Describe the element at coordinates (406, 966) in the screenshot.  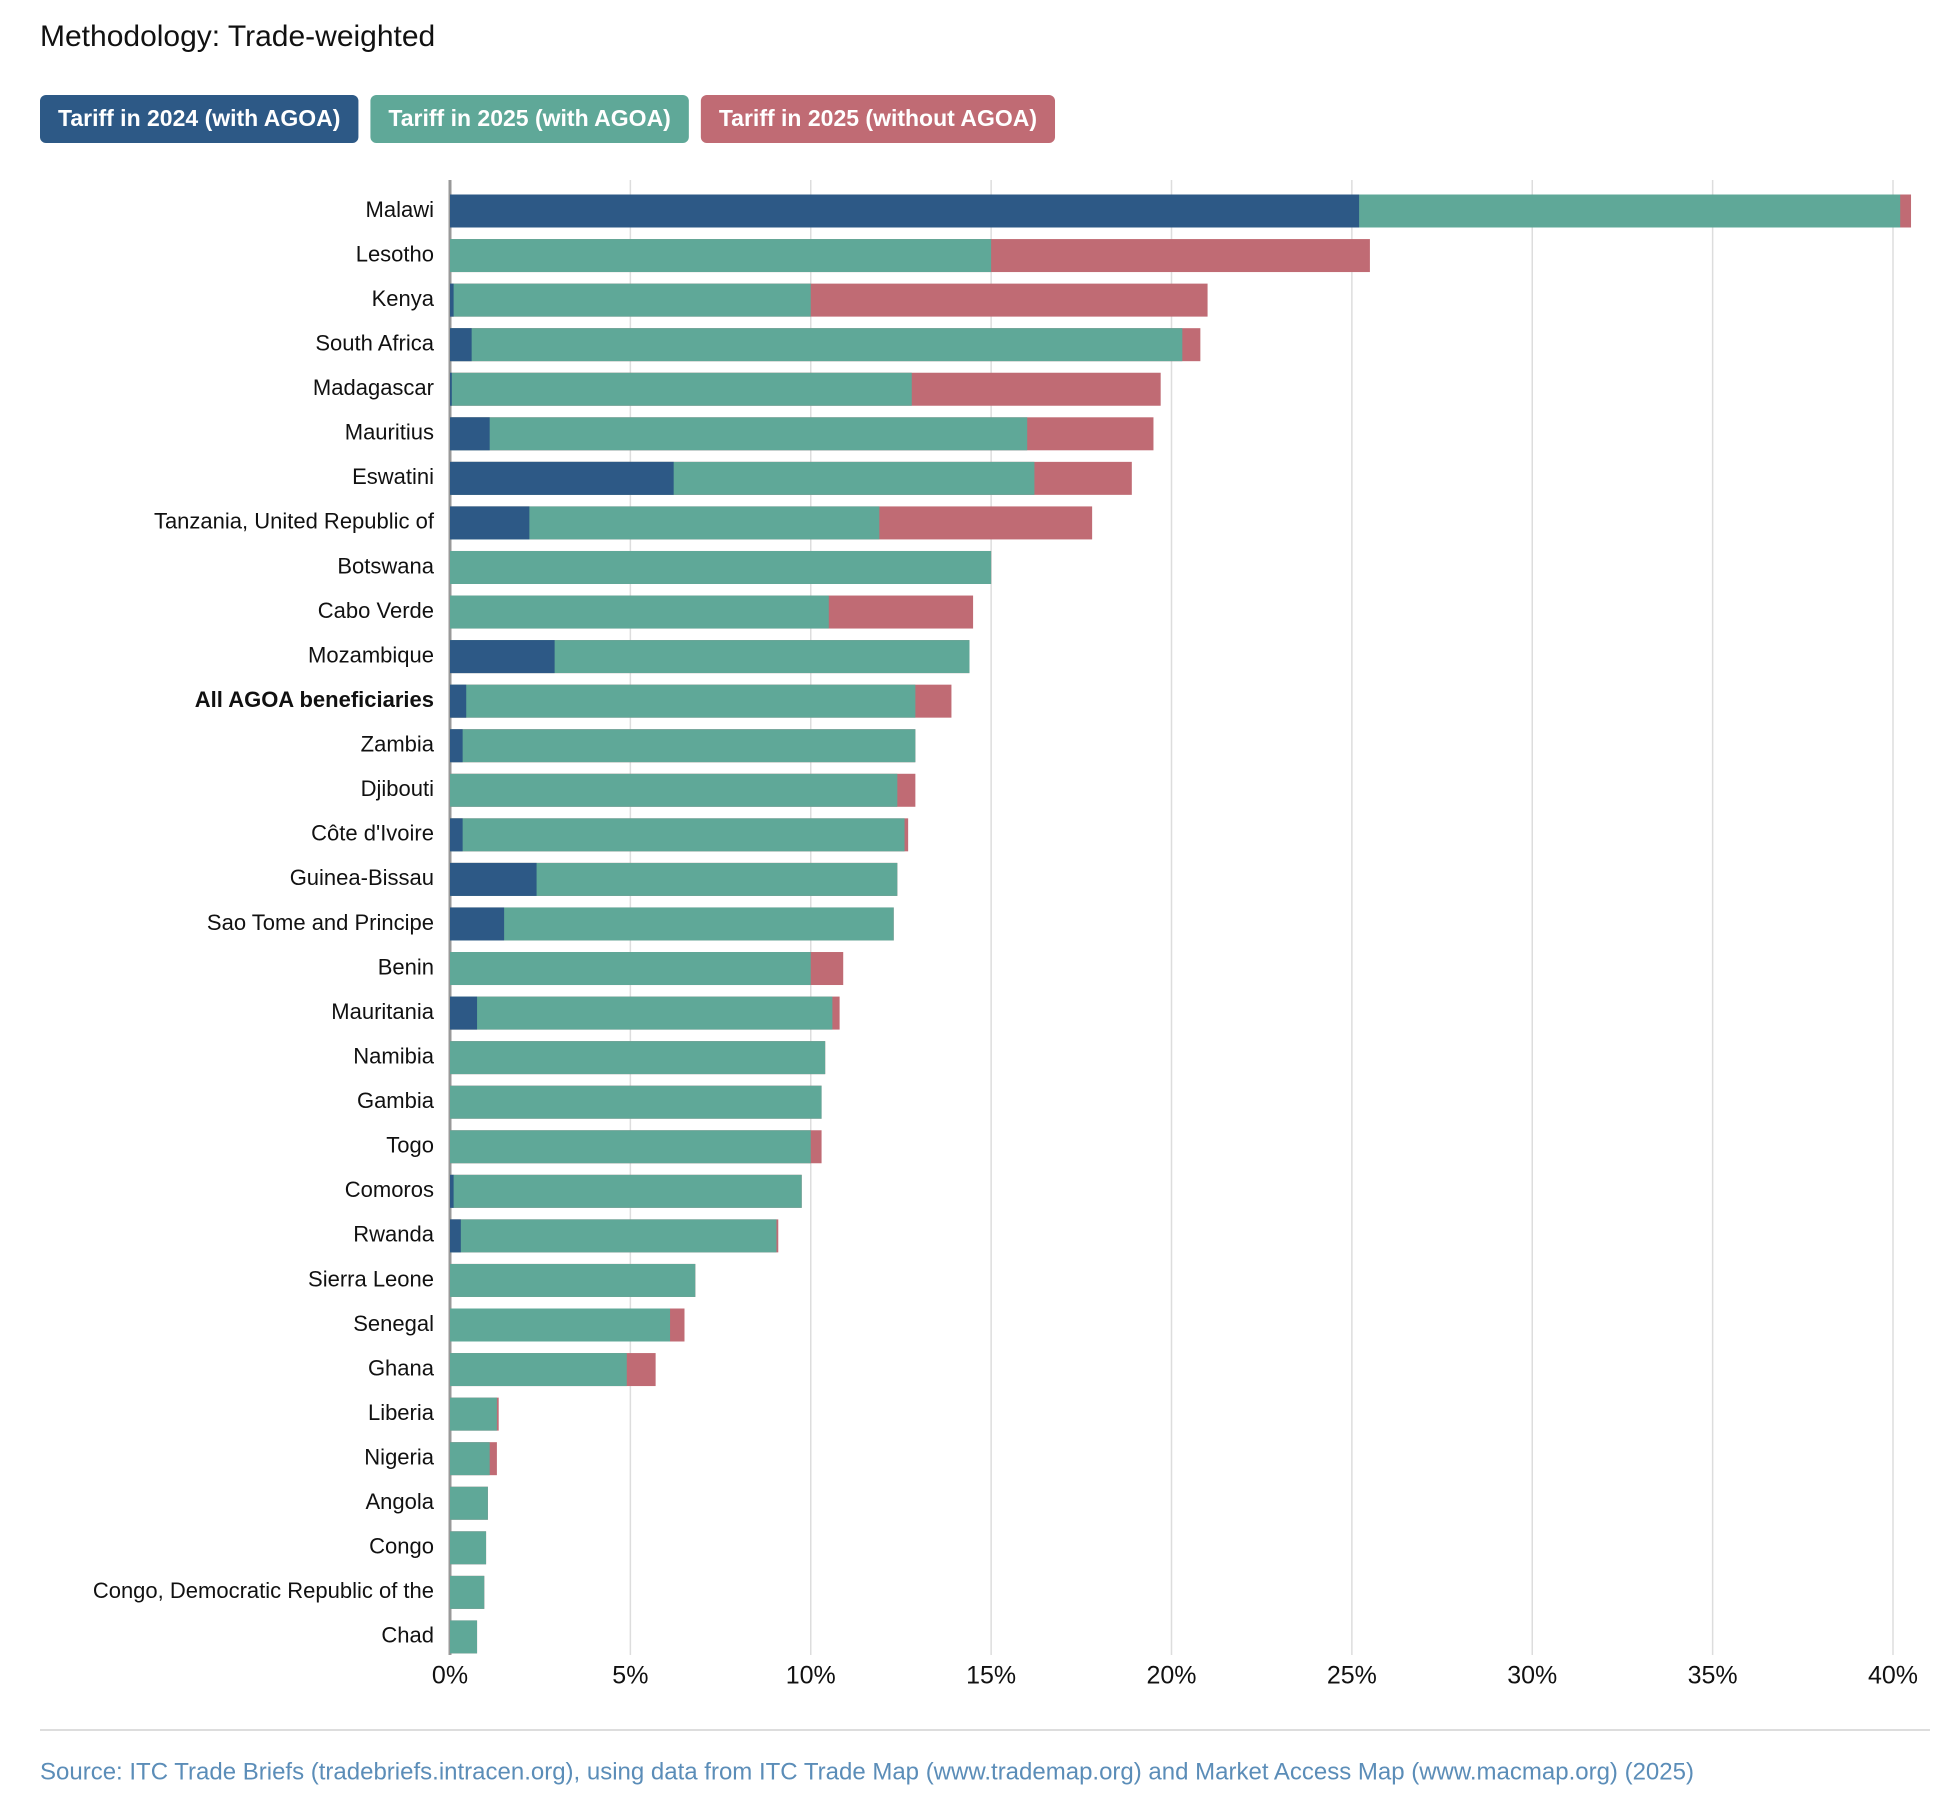
I see `y-tick-label: Benin` at that location.